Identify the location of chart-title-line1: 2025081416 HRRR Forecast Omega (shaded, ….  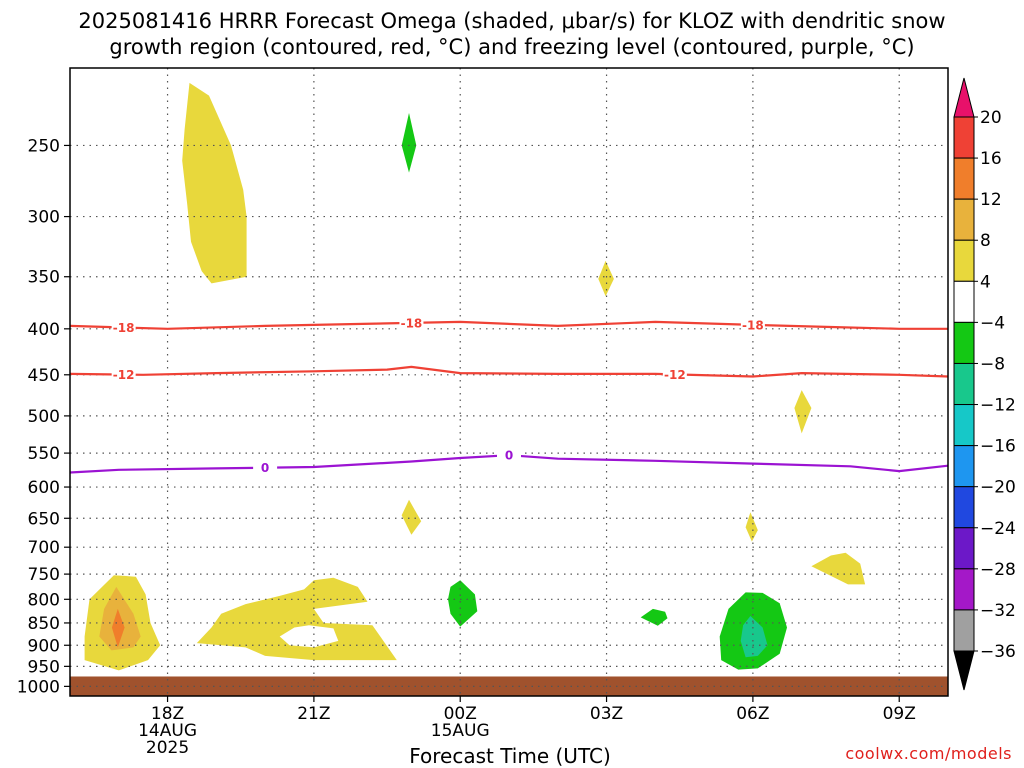
(512, 21).